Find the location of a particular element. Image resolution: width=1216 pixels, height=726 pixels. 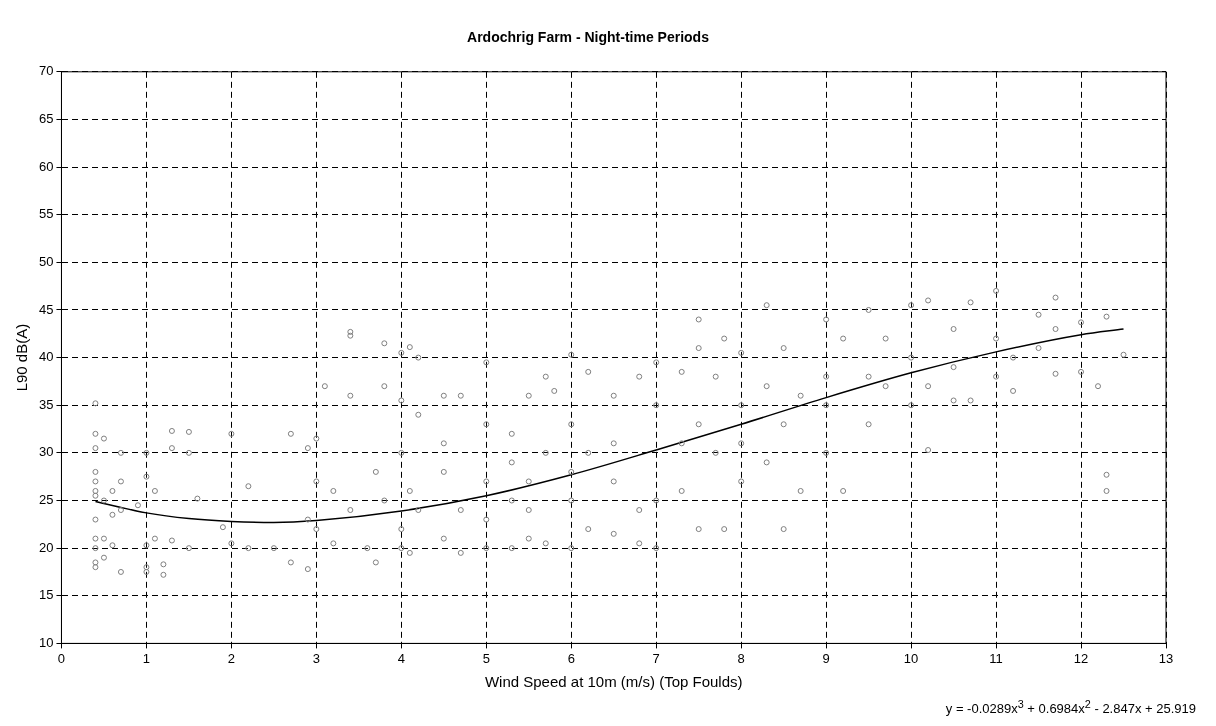

x-tick-label: 1 is located at coordinates (146, 658).